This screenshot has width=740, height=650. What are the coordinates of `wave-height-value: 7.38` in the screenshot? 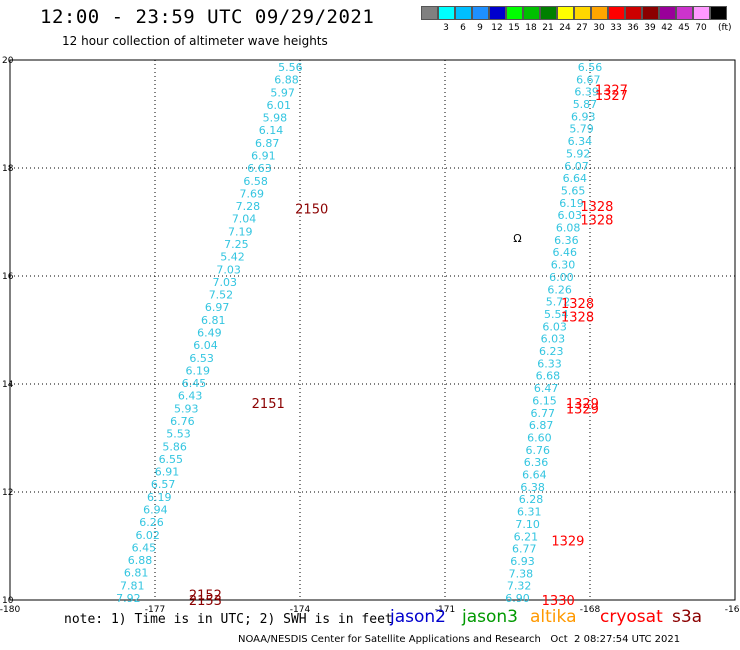 It's located at (521, 573).